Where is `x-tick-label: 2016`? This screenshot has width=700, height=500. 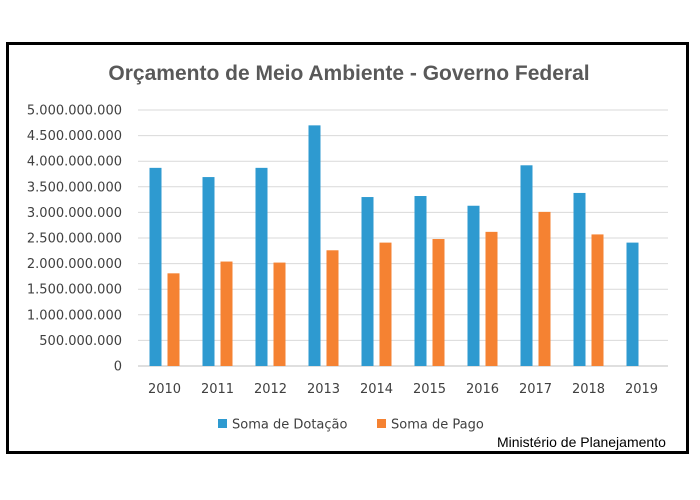 x-tick-label: 2016 is located at coordinates (482, 389).